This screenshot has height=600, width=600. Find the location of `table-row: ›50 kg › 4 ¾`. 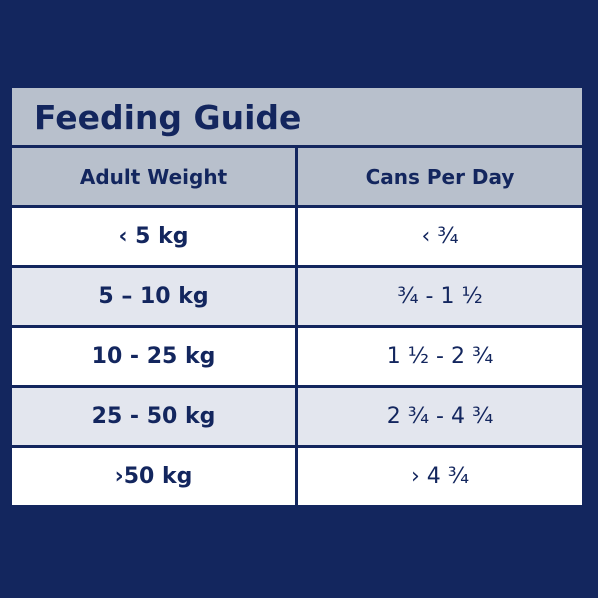

table-row: ›50 kg › 4 ¾ is located at coordinates (297, 476).